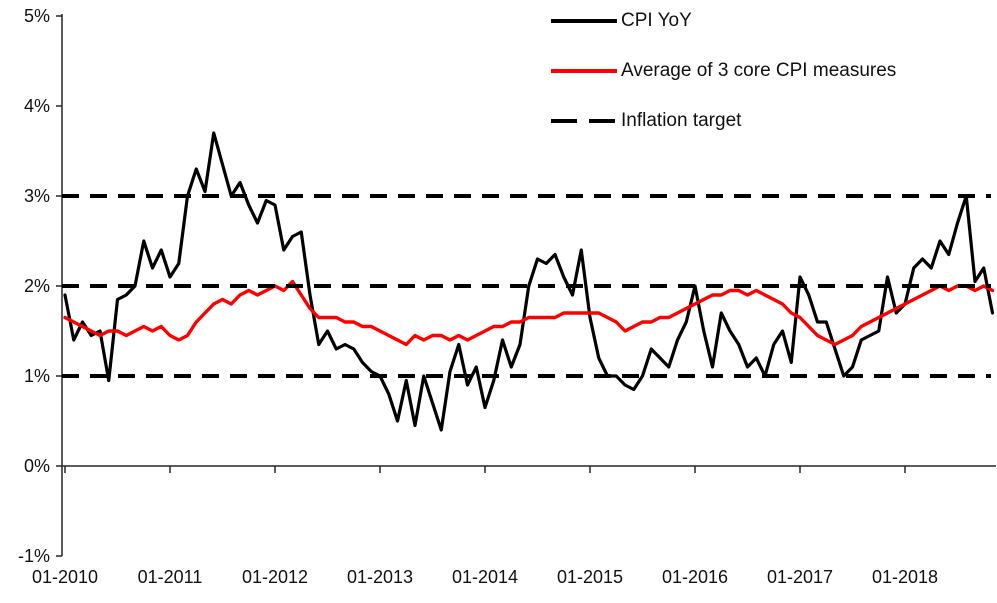 The height and width of the screenshot is (603, 997). I want to click on y-axis-tick-label: 2%, so click(37, 286).